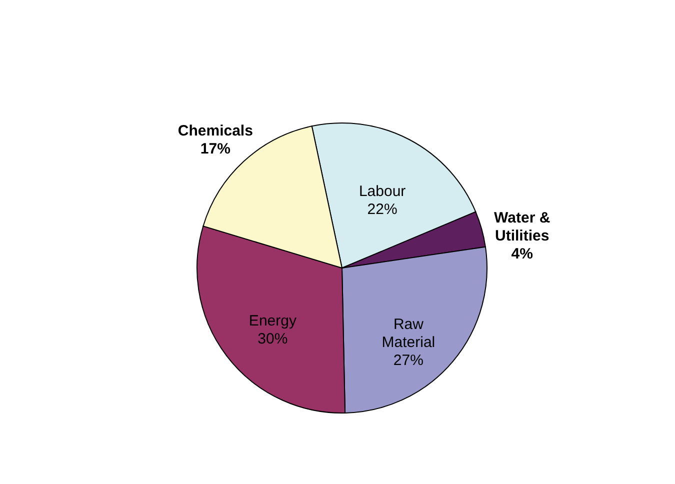 The width and height of the screenshot is (675, 484). I want to click on slice-label: Raw Material, so click(409, 334).